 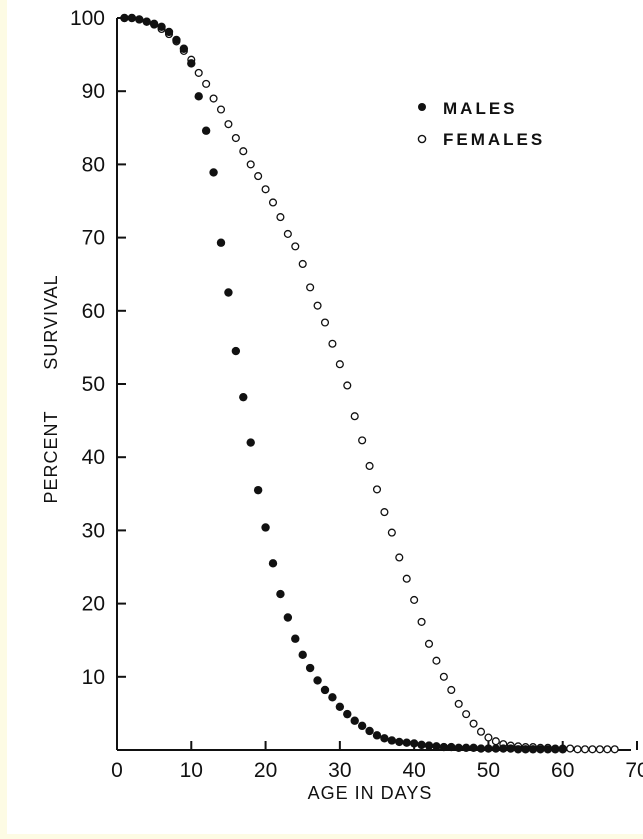 I want to click on x-tick-label: 70, so click(x=634, y=770).